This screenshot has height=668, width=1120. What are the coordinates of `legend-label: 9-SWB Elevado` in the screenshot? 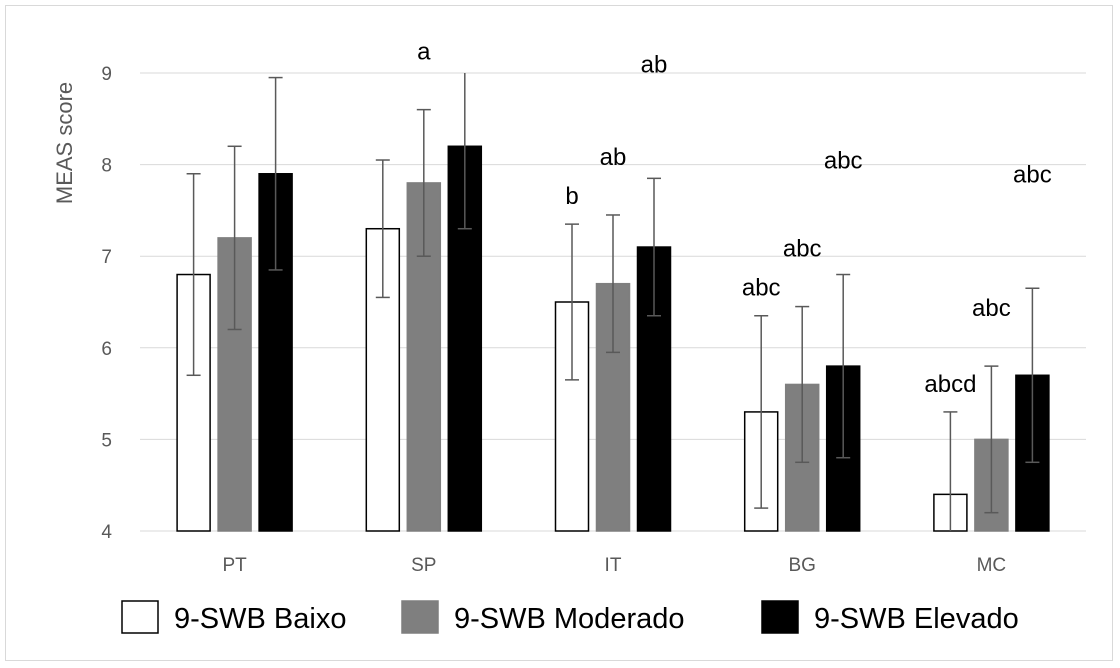 It's located at (916, 619).